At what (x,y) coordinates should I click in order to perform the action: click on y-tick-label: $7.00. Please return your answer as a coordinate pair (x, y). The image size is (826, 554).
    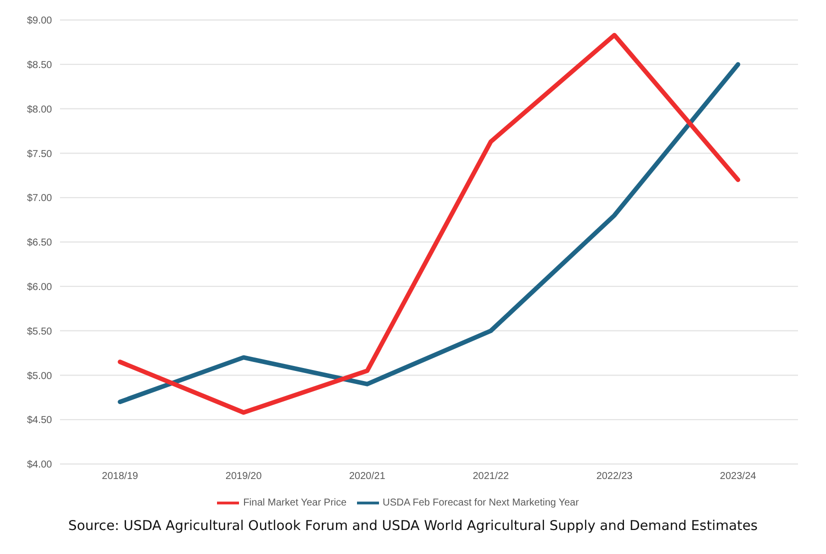
    Looking at the image, I should click on (39, 198).